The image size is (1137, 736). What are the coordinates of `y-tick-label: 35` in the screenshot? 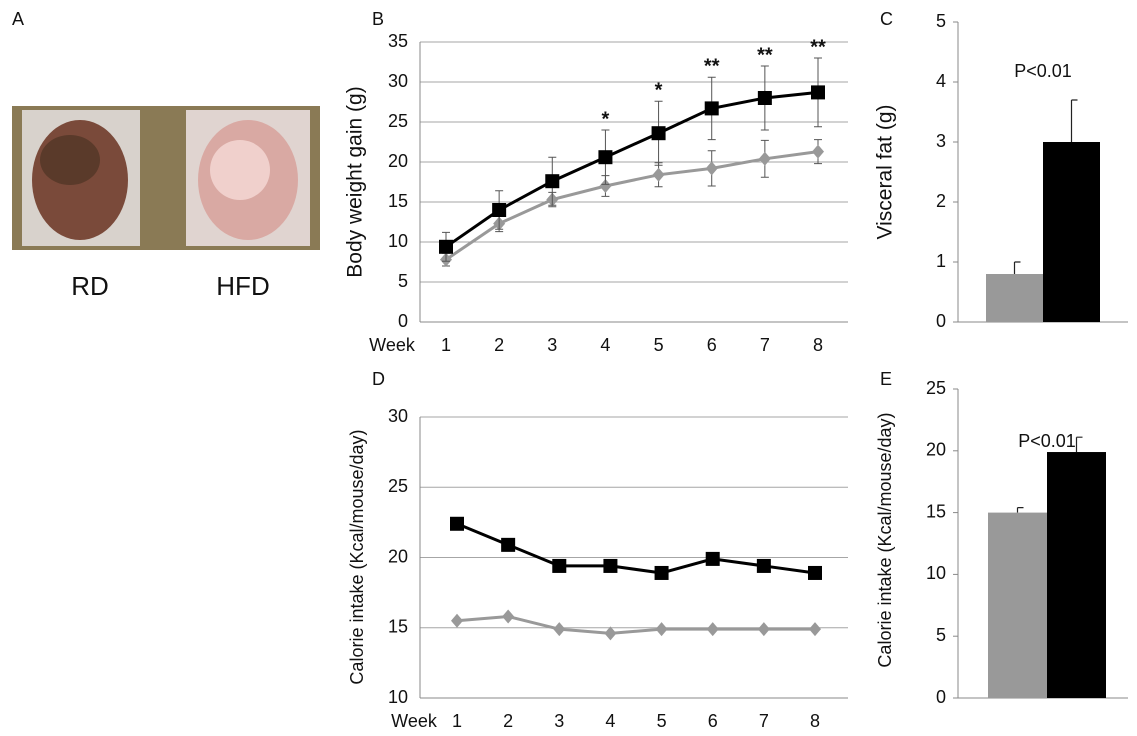 It's located at (398, 41).